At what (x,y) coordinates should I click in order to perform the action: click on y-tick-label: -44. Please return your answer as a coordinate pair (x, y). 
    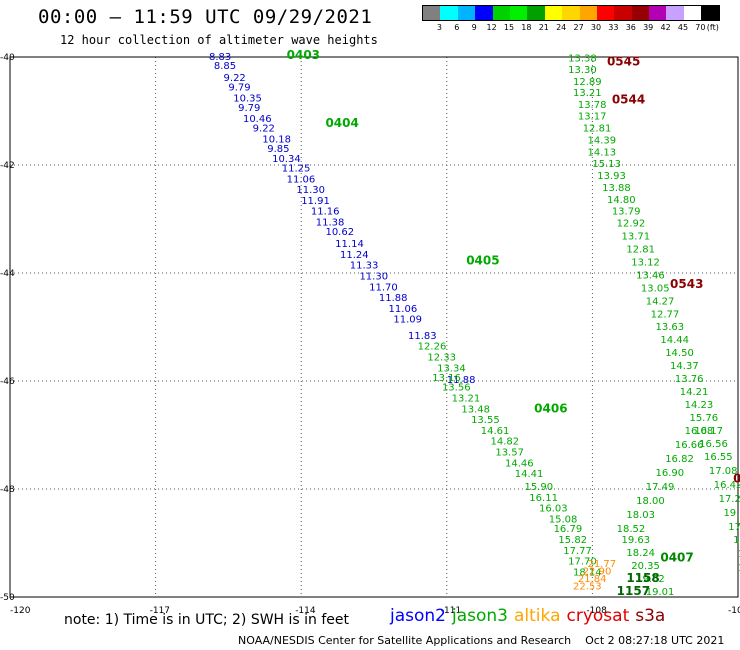
    Looking at the image, I should click on (7, 274).